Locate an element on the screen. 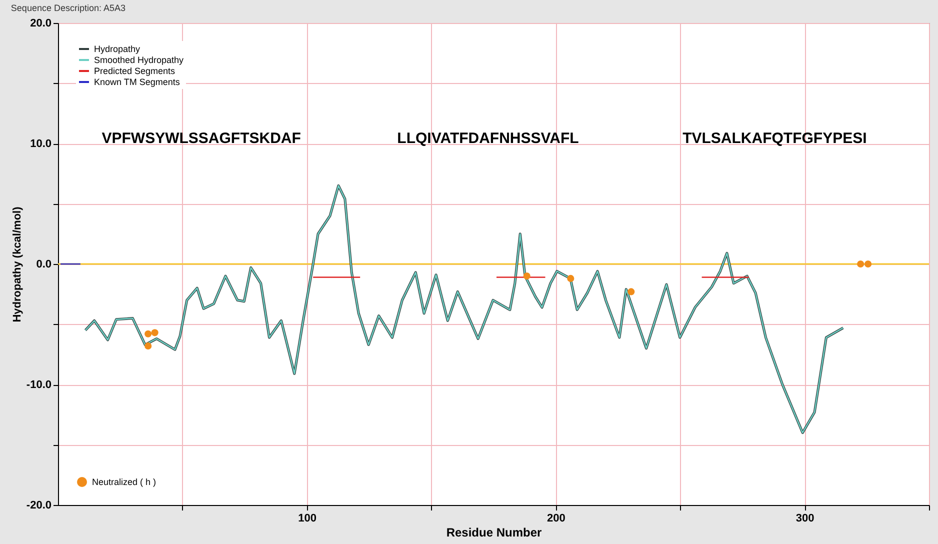  legend-label: Smoothed Hydropathy is located at coordinates (139, 60).